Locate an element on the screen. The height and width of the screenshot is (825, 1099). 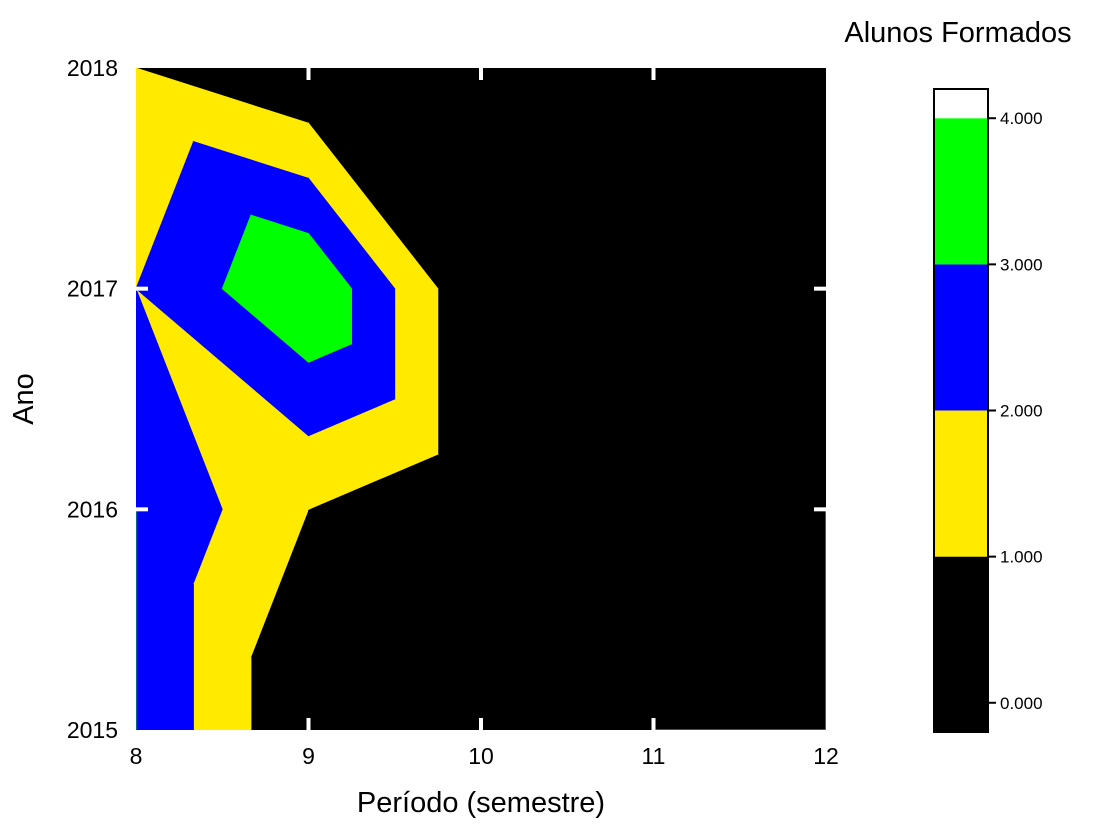
y-tick-label: 2016 is located at coordinates (92, 509).